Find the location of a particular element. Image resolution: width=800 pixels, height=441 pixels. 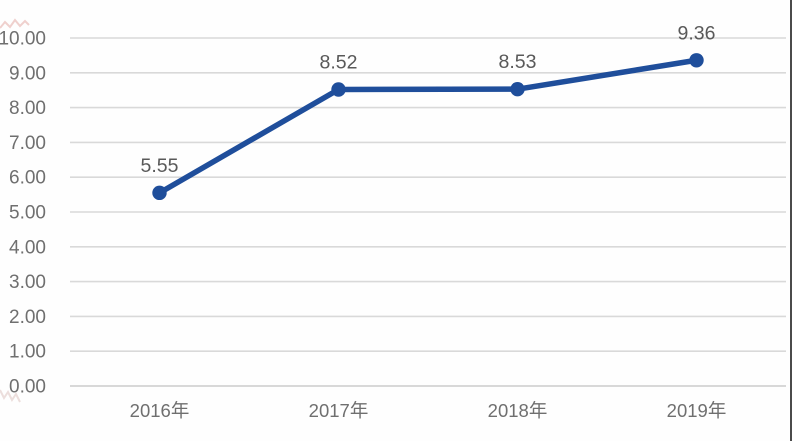

y-axis-tick-label: 5.00 is located at coordinates (27, 213).